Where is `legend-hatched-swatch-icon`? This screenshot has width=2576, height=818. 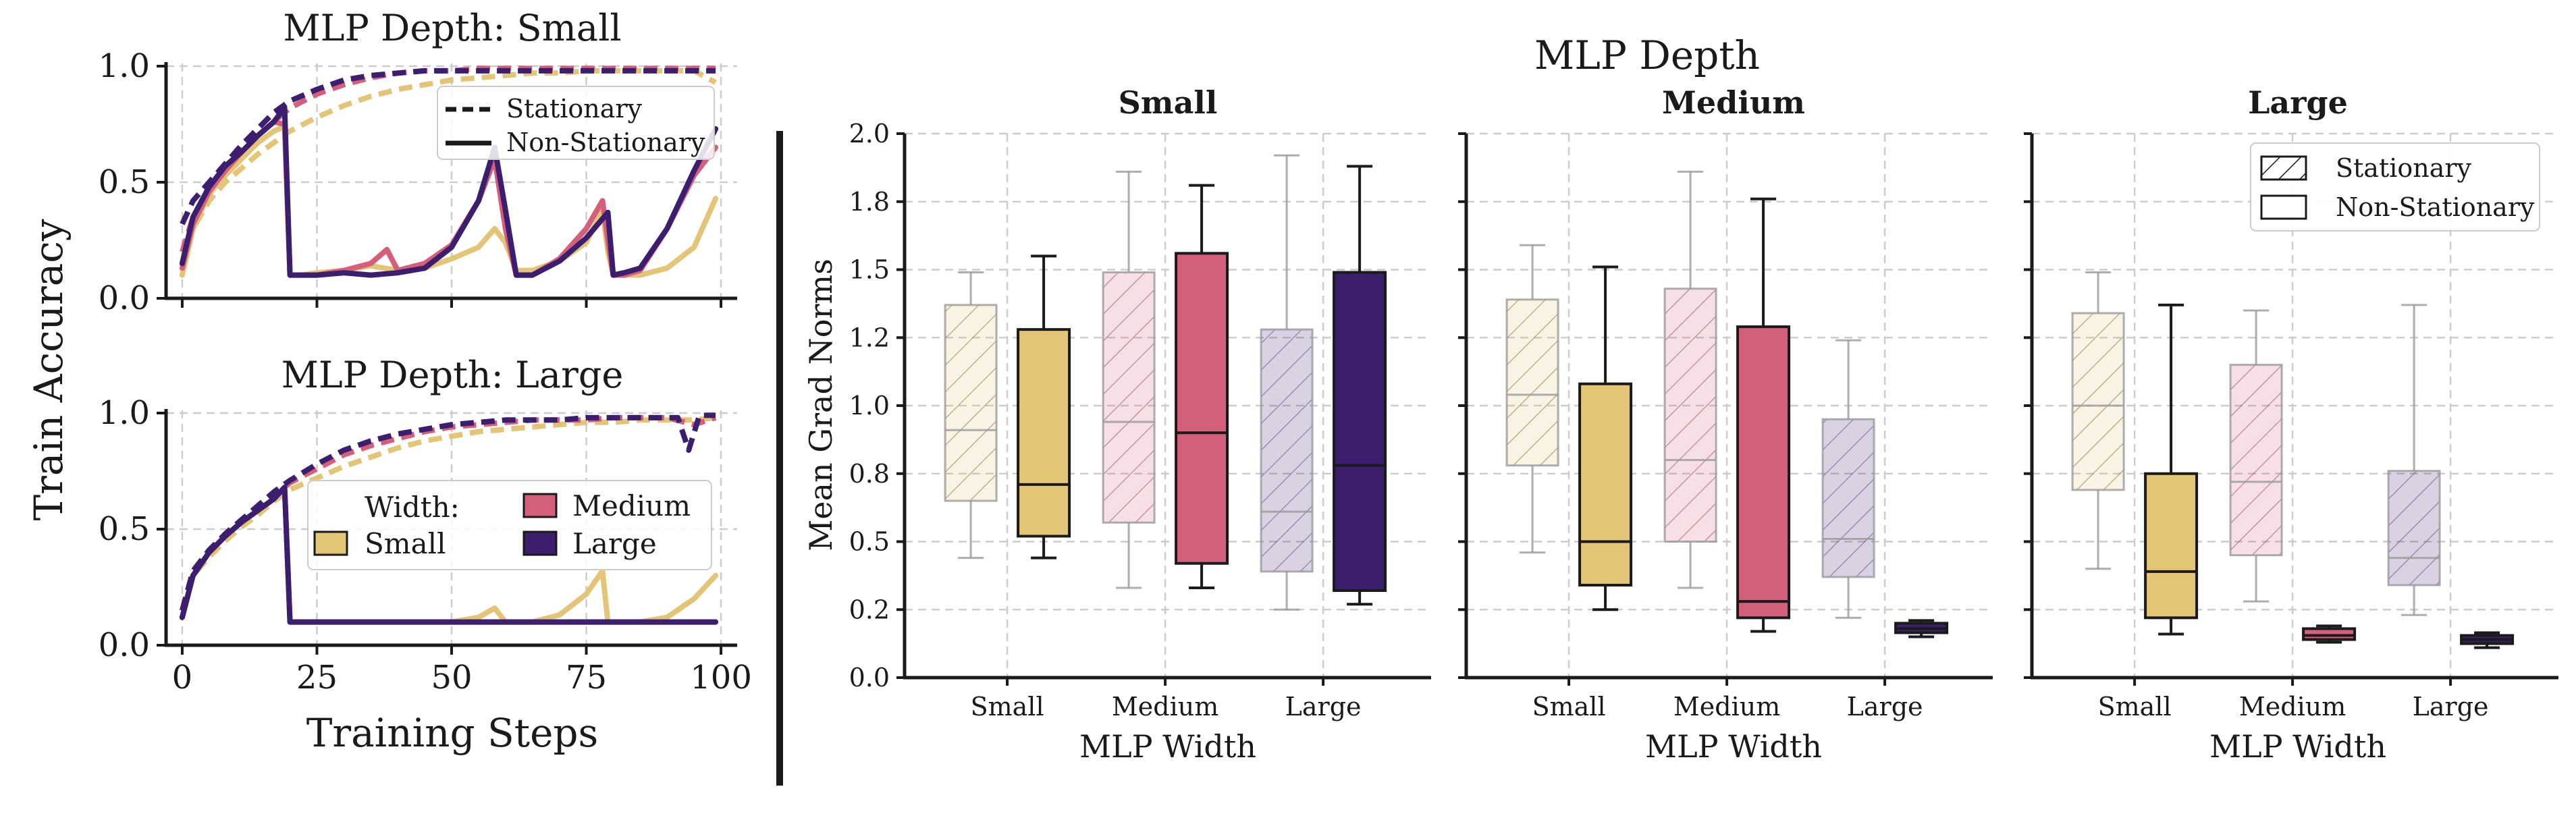
legend-hatched-swatch-icon is located at coordinates (2283, 168).